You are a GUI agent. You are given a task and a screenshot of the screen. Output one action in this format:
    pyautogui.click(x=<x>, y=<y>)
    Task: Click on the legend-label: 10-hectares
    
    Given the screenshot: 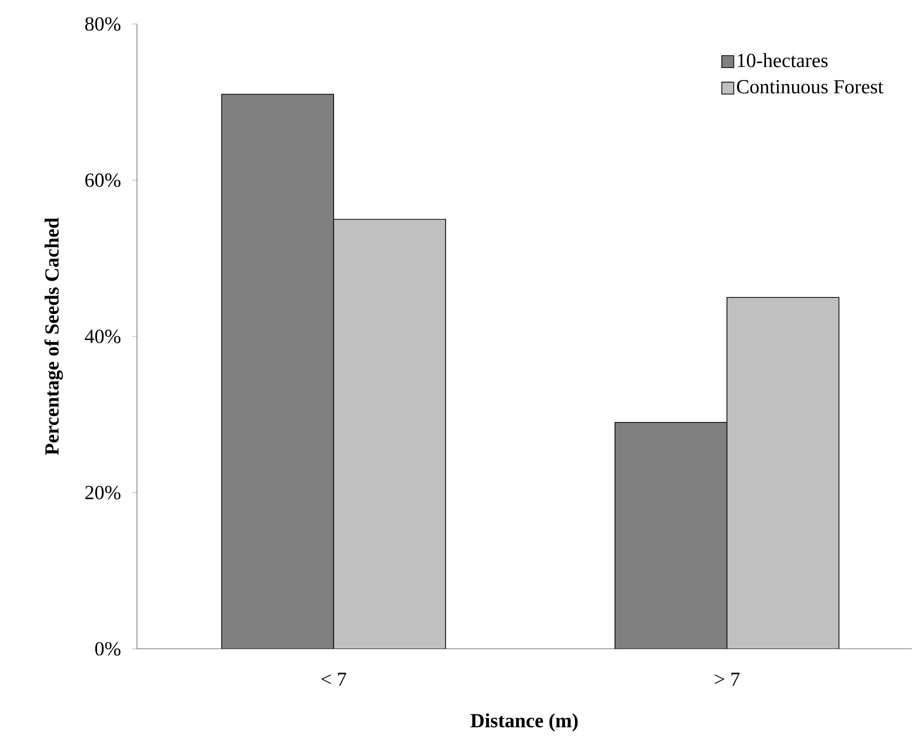 What is the action you would take?
    pyautogui.click(x=783, y=60)
    